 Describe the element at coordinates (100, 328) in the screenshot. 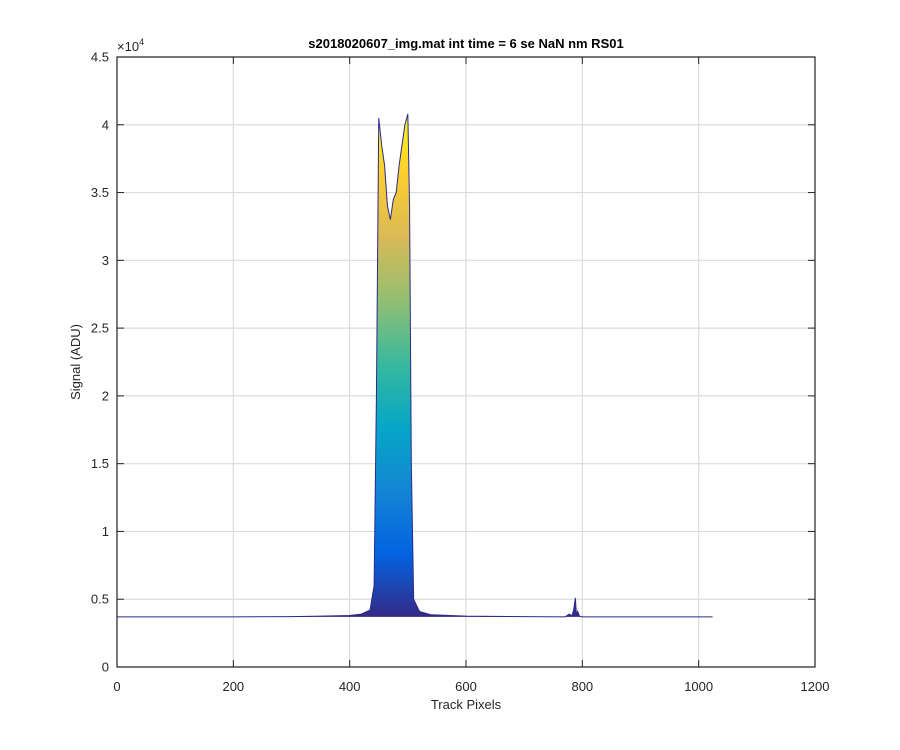

I see `y-tick-label: 2.5` at that location.